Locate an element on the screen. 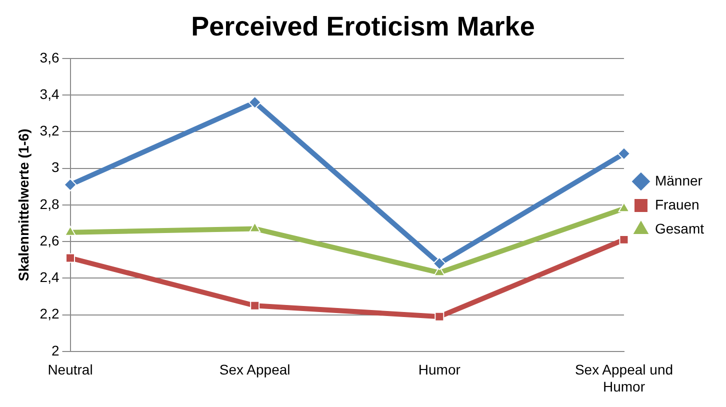 This screenshot has height=407, width=726. y-tick-label: 2,4 is located at coordinates (50, 277).